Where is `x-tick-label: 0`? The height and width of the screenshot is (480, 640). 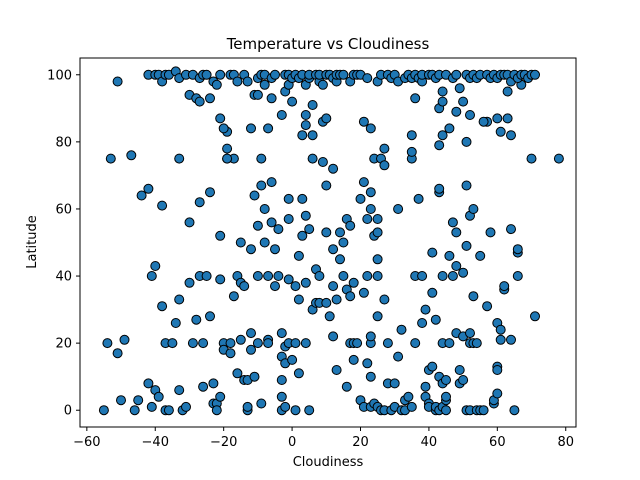 x-tick-label: 0 is located at coordinates (292, 442).